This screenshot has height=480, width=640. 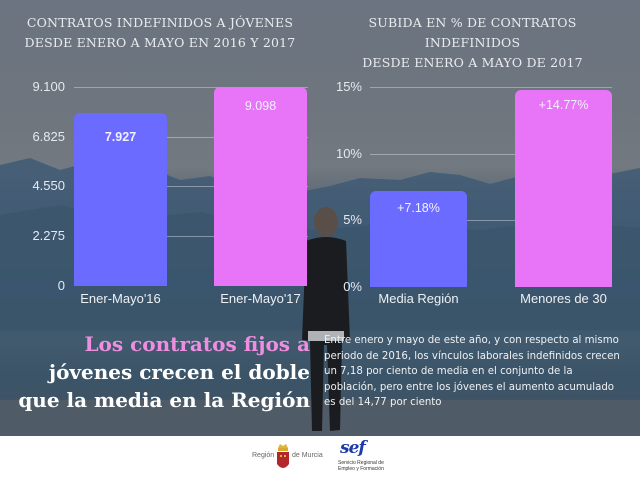 I want to click on bar-value-label: +7.18%, so click(x=418, y=208).